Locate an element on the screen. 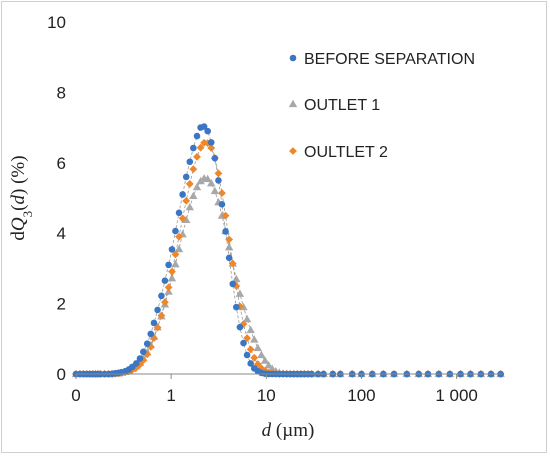 The width and height of the screenshot is (550, 456). y-tick-label: 4 is located at coordinates (61, 233).